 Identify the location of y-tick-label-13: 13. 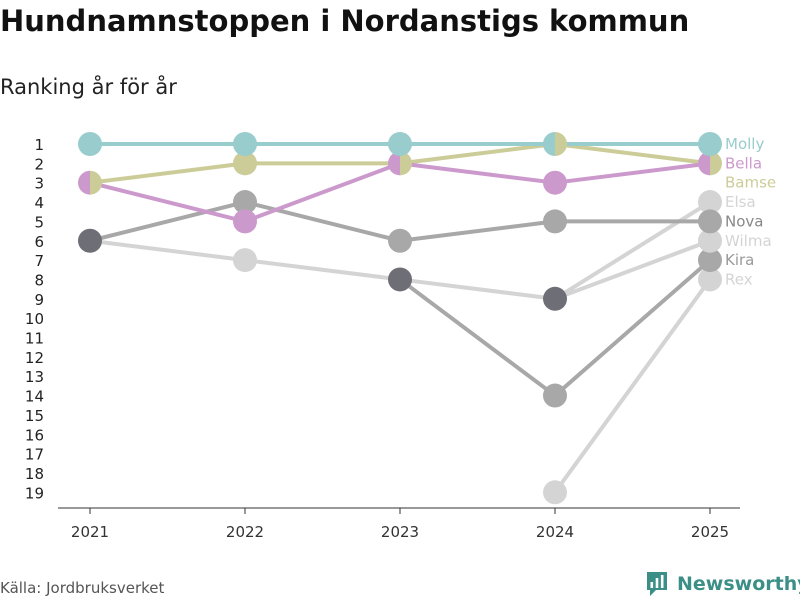
(34, 377).